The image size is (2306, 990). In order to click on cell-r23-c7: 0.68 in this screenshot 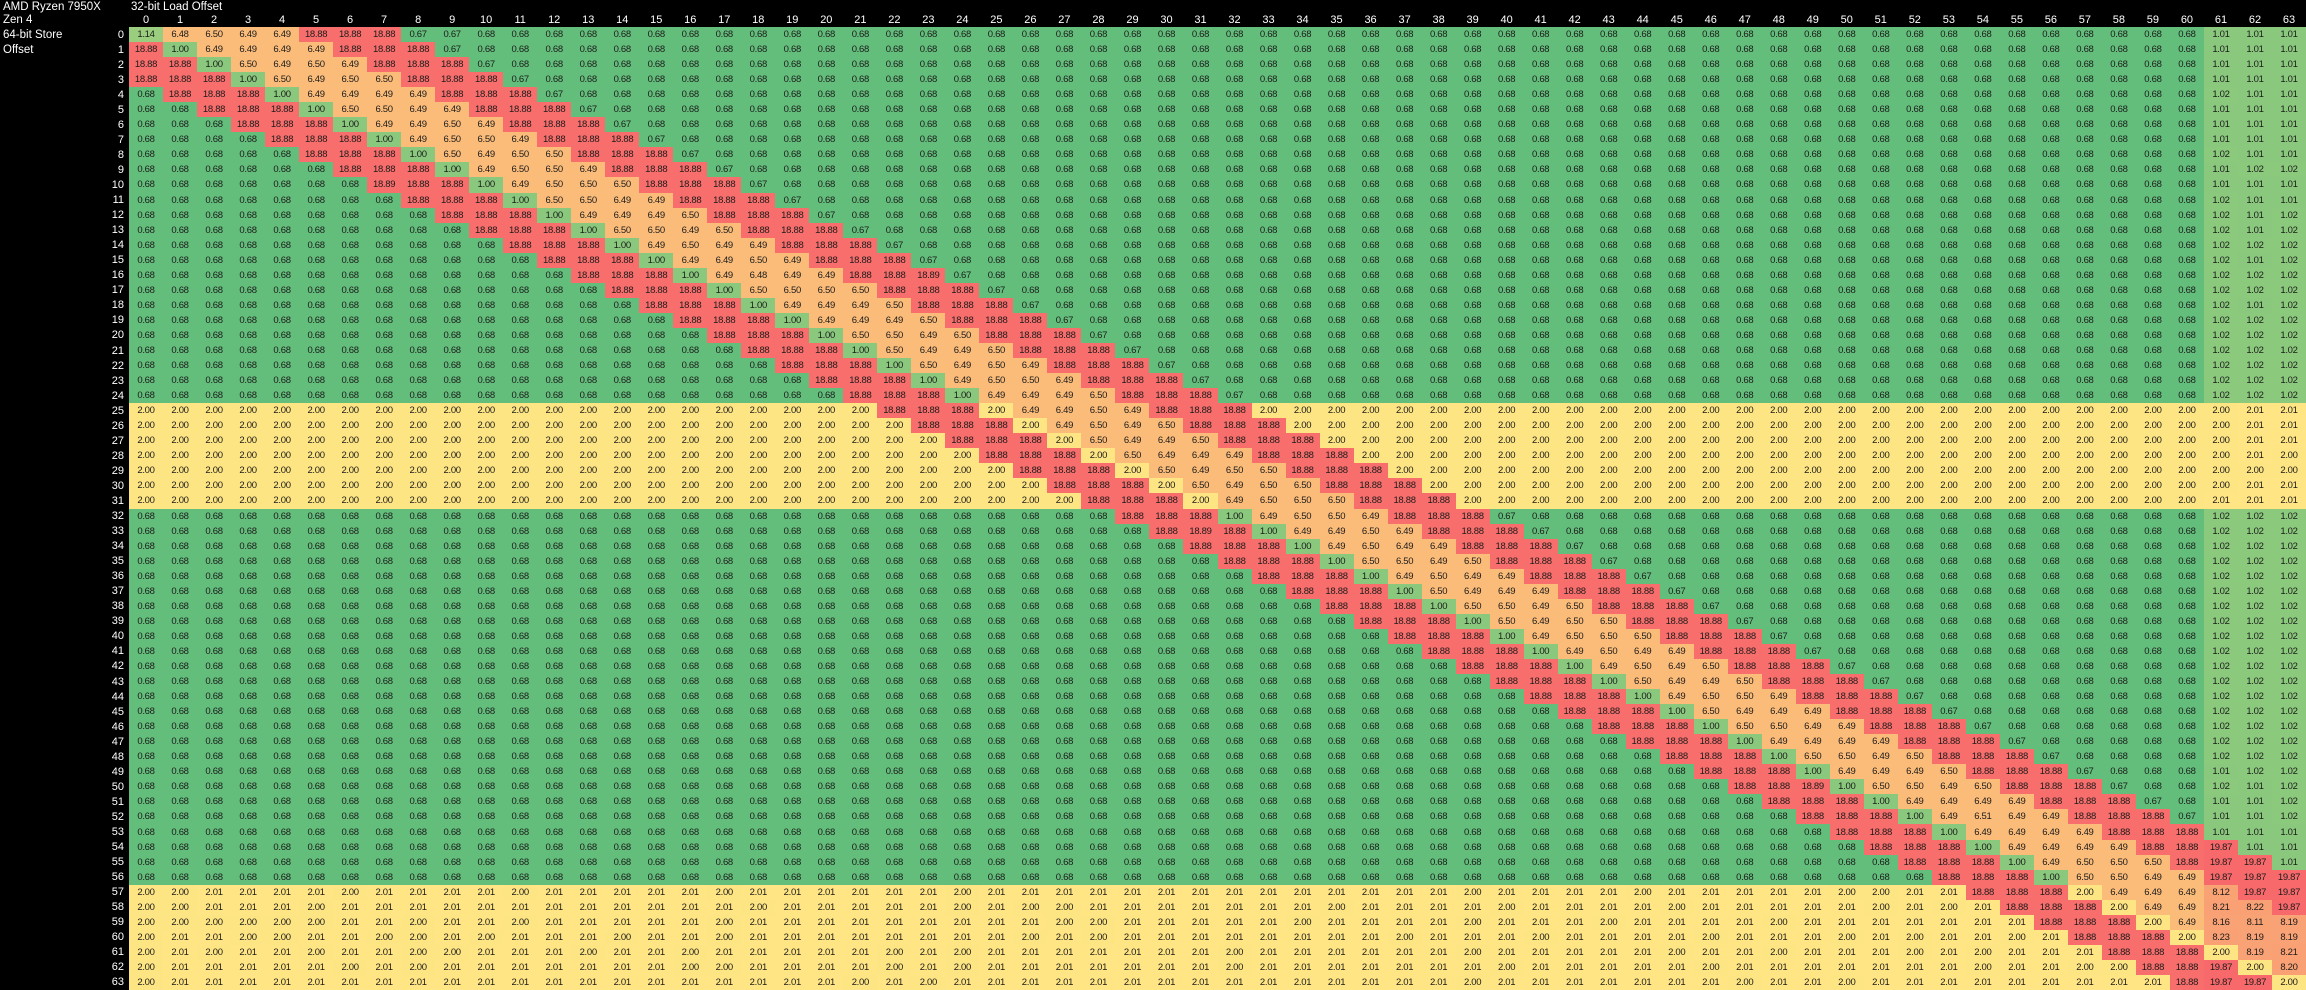, I will do `click(384, 381)`.